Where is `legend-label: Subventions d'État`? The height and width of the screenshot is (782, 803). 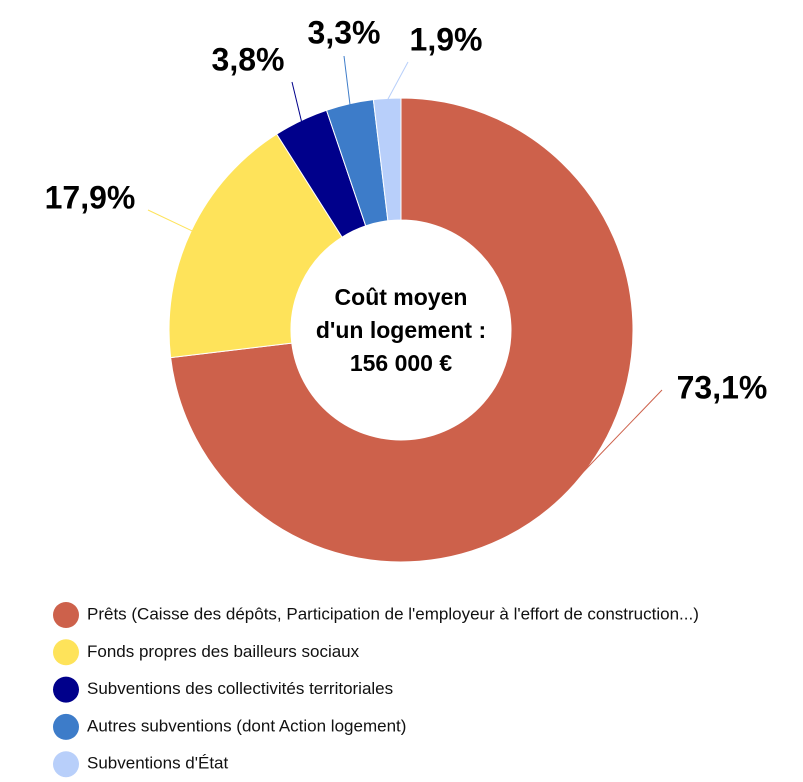 legend-label: Subventions d'État is located at coordinates (158, 763).